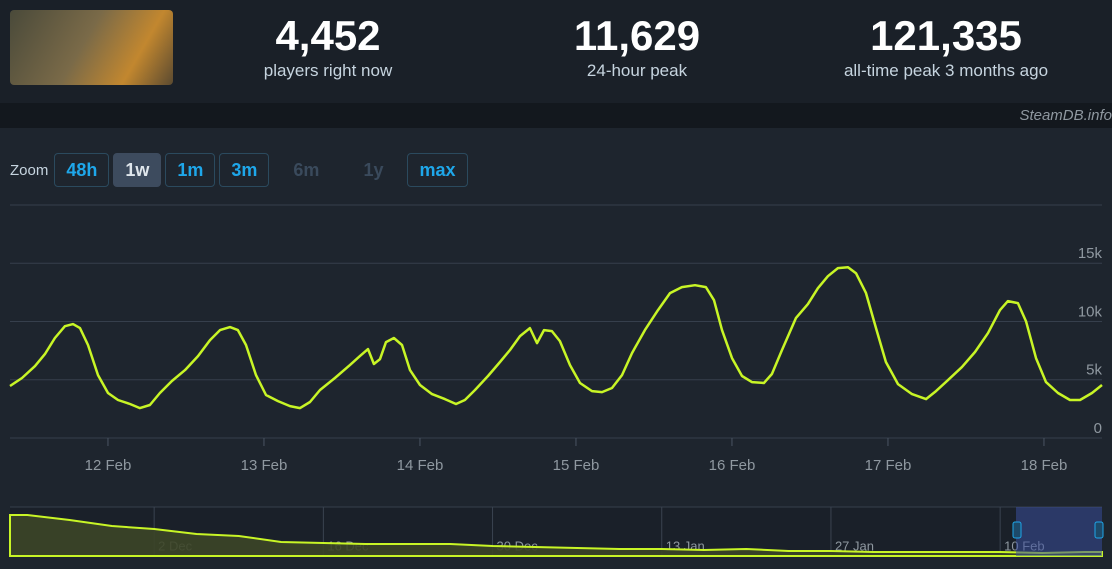  Describe the element at coordinates (1094, 370) in the screenshot. I see `y-tick-label: 5k` at that location.